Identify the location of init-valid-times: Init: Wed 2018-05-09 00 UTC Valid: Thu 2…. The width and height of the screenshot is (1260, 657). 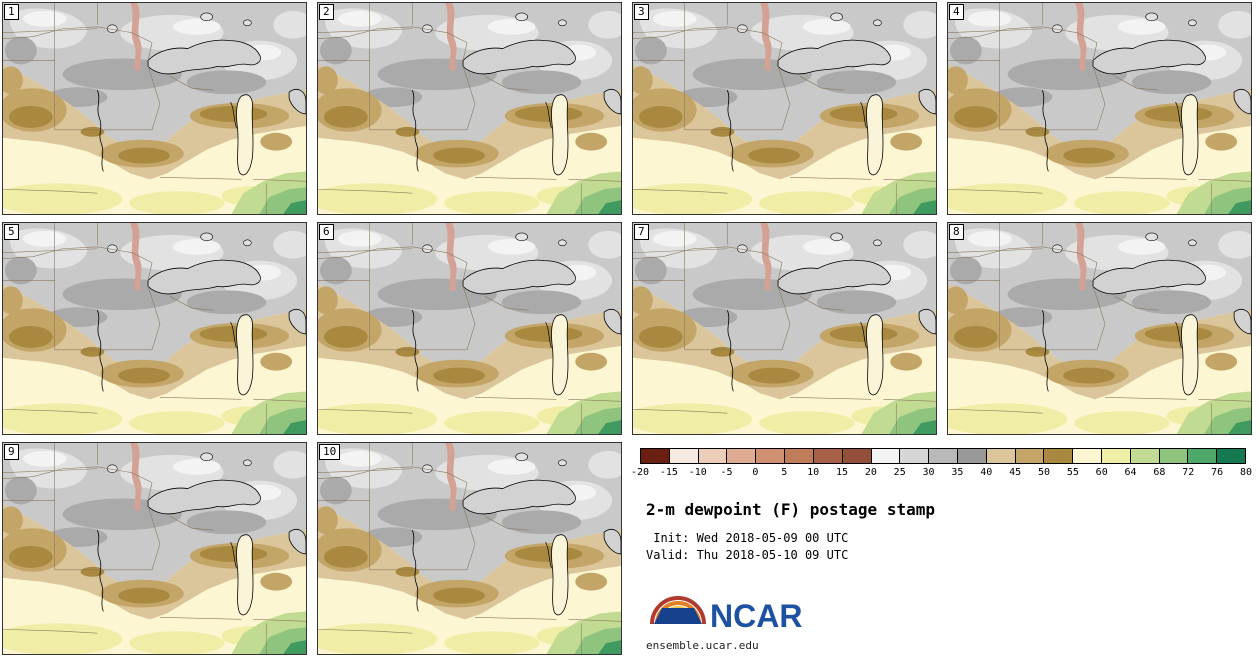
(747, 547).